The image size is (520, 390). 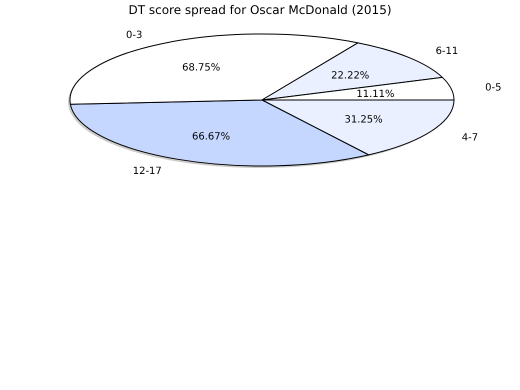 What do you see at coordinates (470, 138) in the screenshot?
I see `slice-label: 4-7` at bounding box center [470, 138].